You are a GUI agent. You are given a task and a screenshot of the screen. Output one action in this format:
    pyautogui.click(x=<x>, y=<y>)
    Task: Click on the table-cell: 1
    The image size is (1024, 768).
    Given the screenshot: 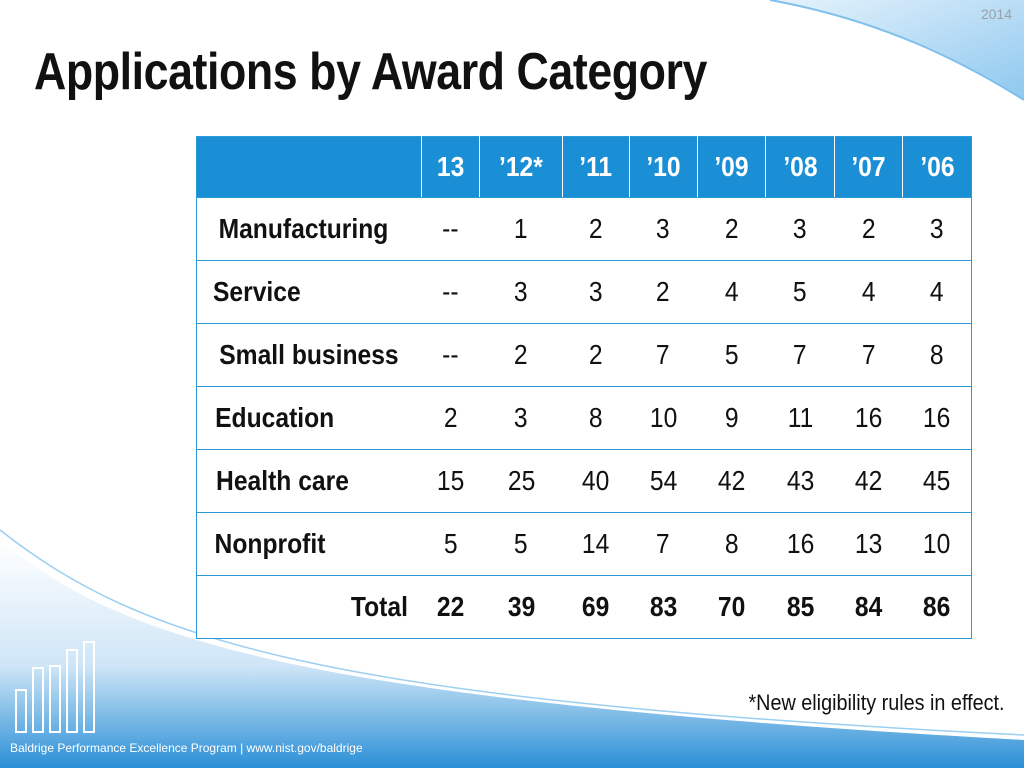 What is the action you would take?
    pyautogui.click(x=521, y=229)
    